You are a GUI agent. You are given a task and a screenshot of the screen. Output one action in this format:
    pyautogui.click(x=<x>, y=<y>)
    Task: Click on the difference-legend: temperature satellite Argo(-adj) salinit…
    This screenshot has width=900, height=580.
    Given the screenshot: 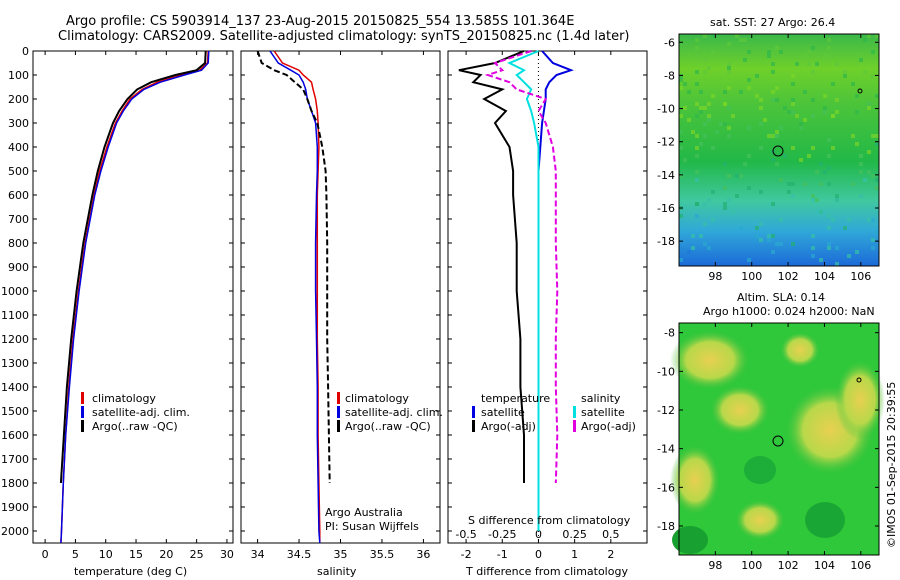 What is the action you would take?
    pyautogui.click(x=554, y=412)
    